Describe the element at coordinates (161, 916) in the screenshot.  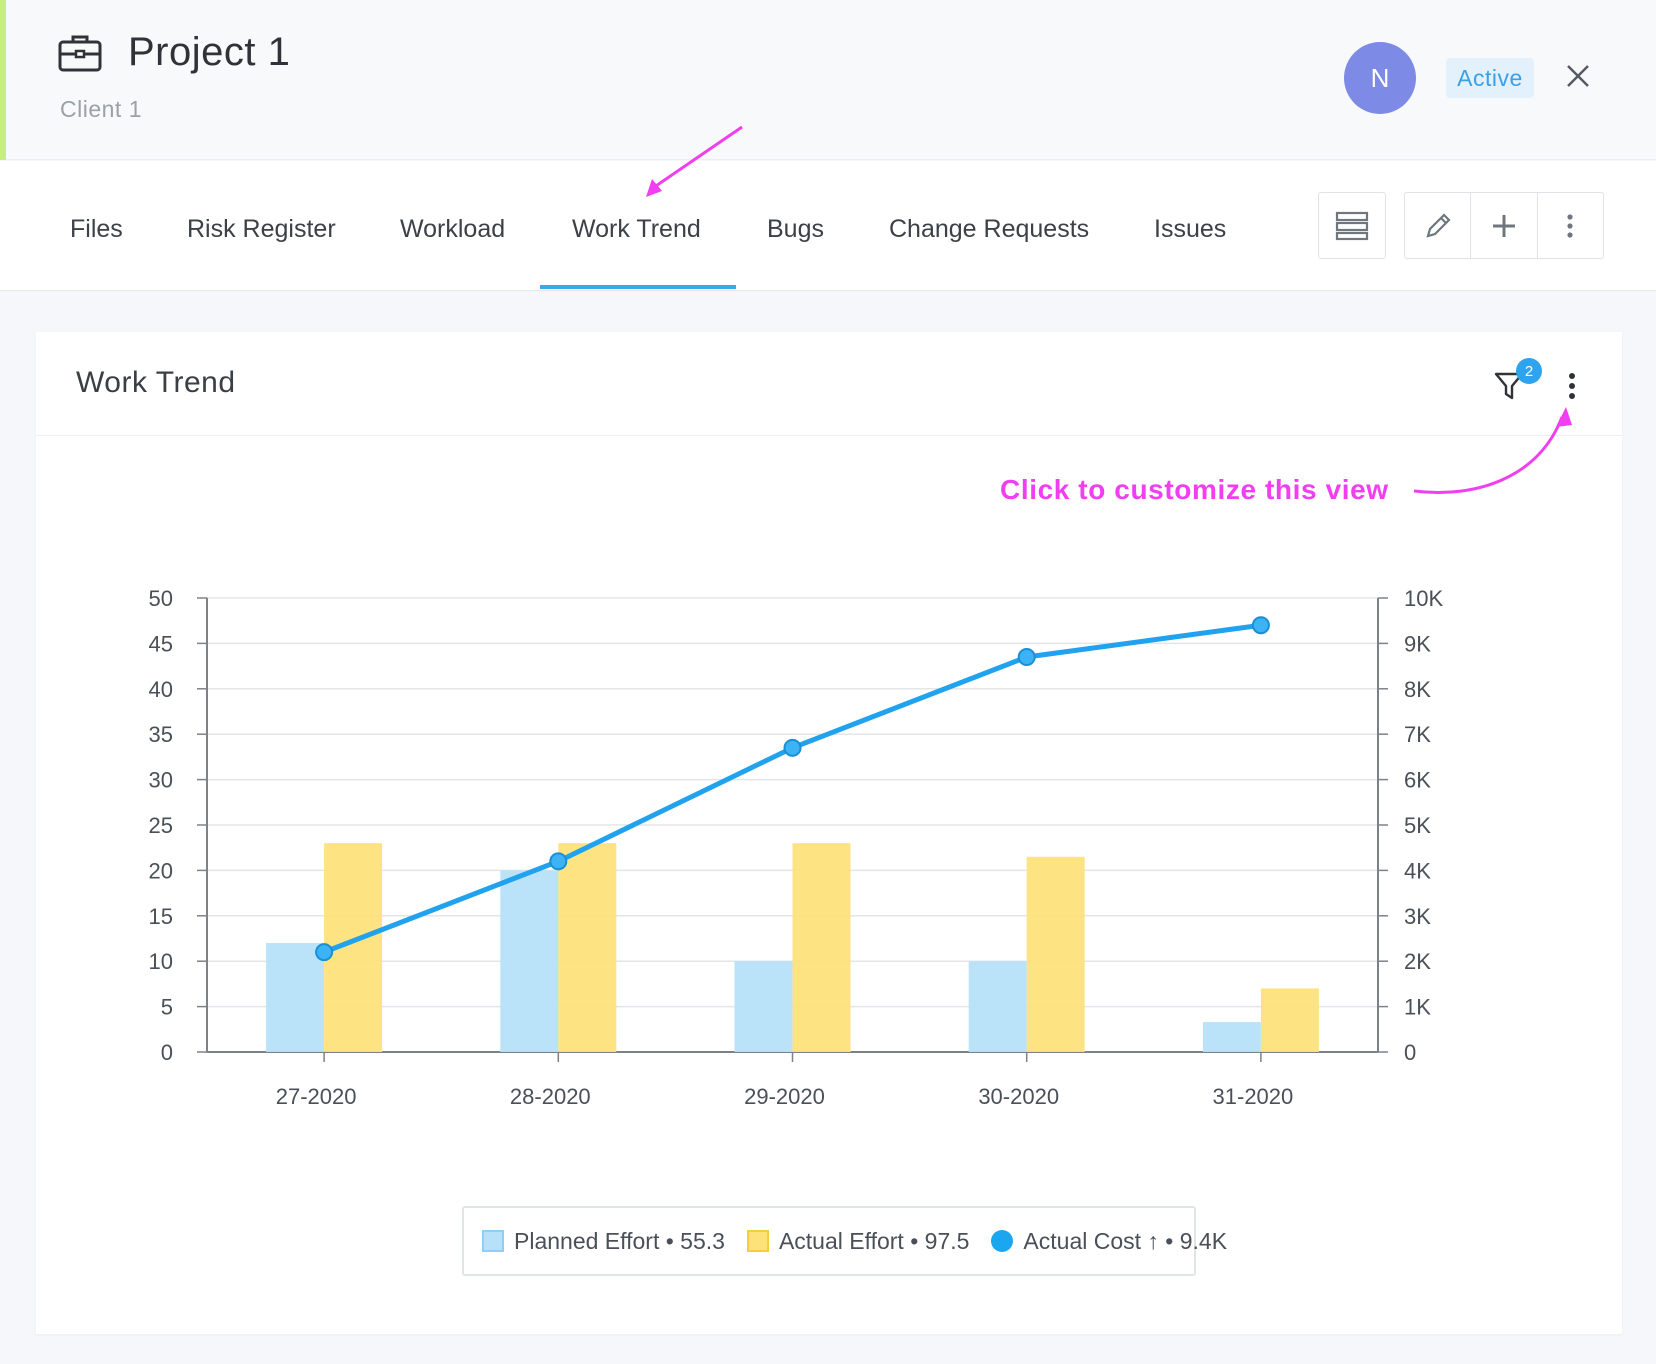
I see `left-tick-label: 15` at that location.